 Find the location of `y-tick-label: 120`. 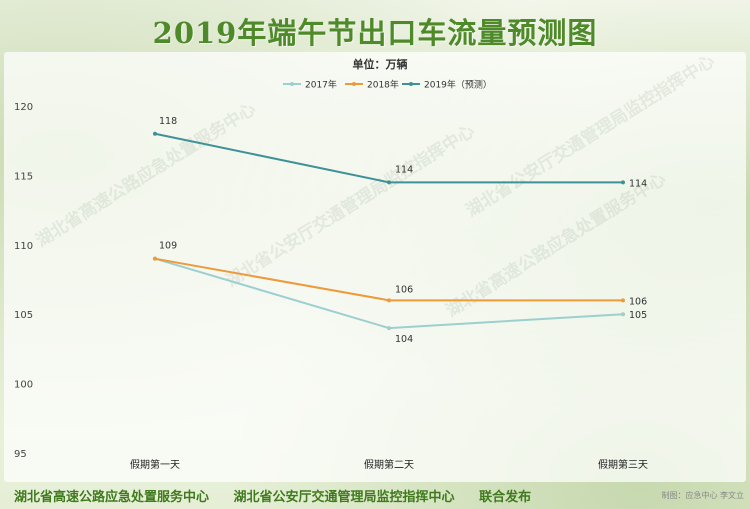

y-tick-label: 120 is located at coordinates (23, 107).